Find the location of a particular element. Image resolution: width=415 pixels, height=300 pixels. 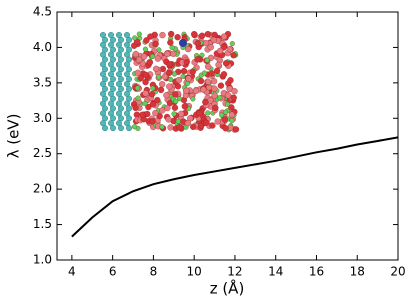

y-tick-label: 2.0 is located at coordinates (42, 189).